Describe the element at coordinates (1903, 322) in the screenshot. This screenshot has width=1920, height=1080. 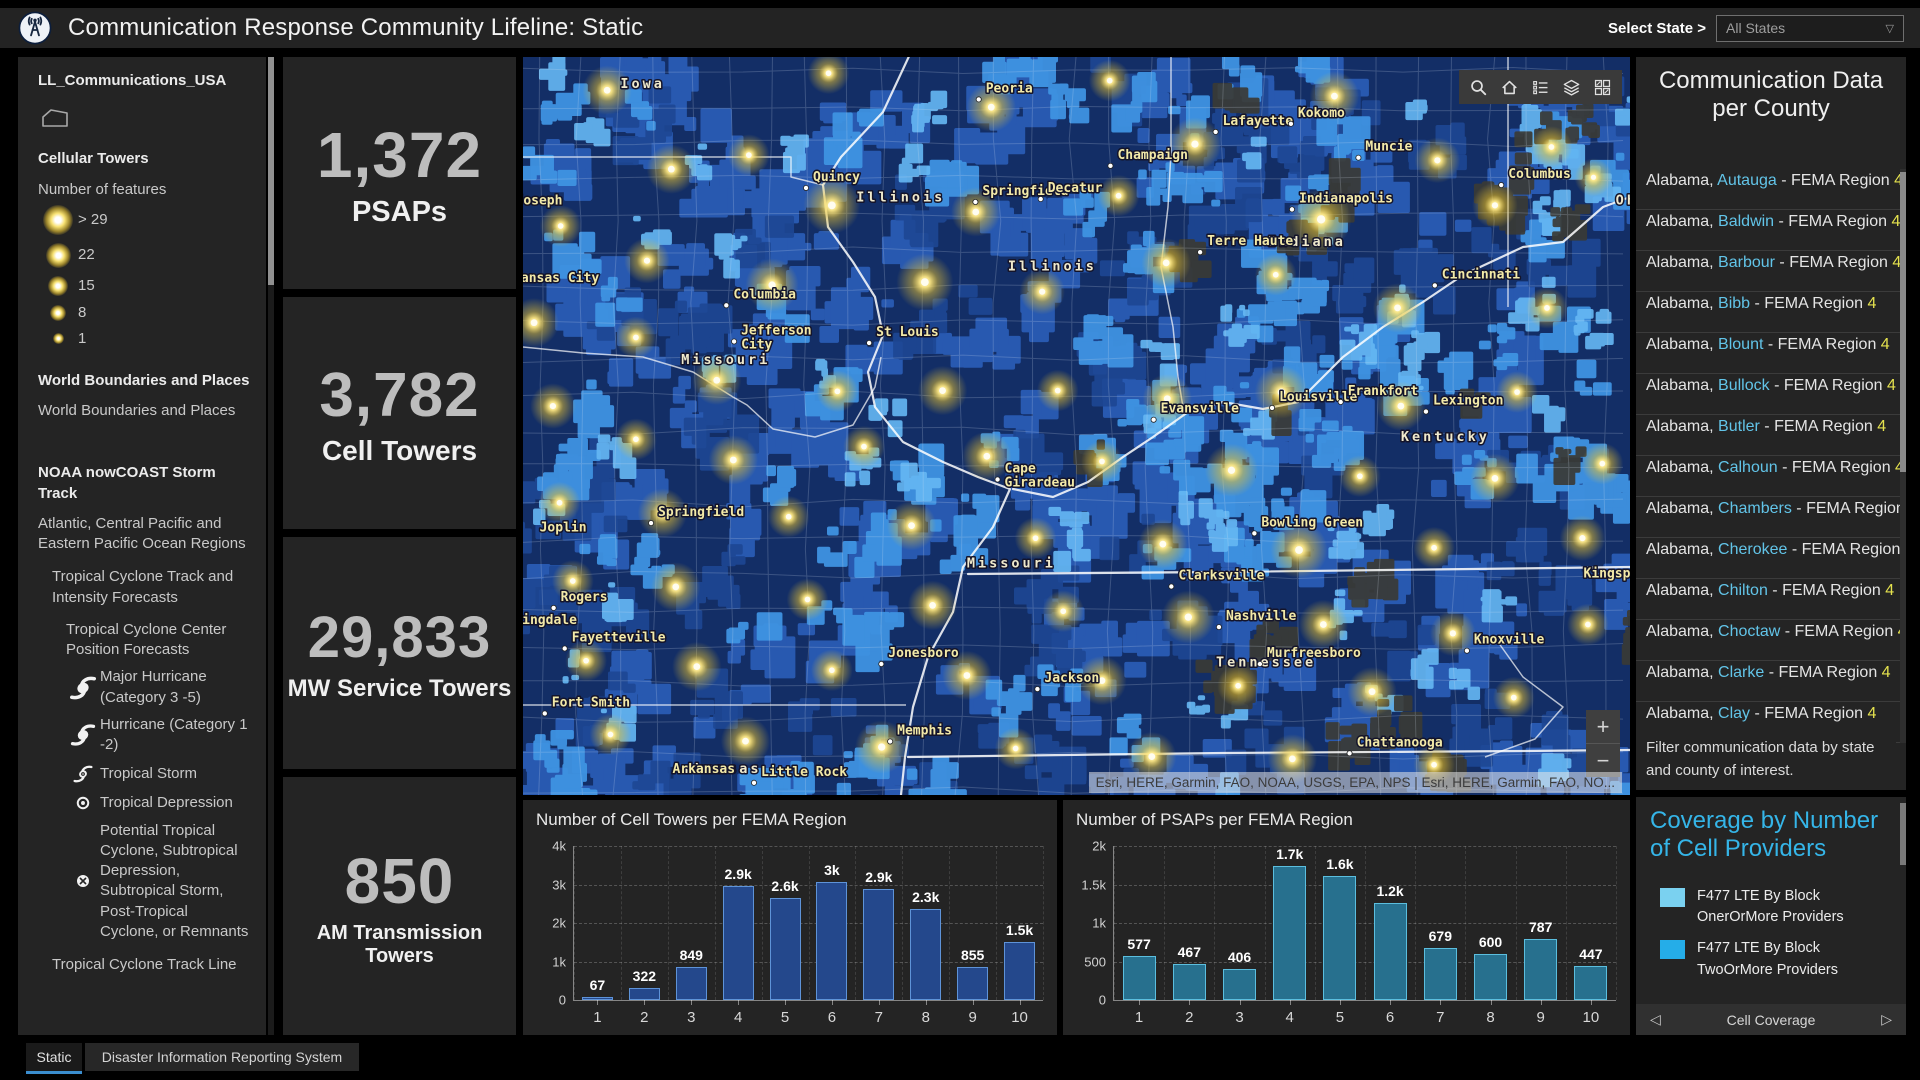
I see `county-scrollbar-thumb` at that location.